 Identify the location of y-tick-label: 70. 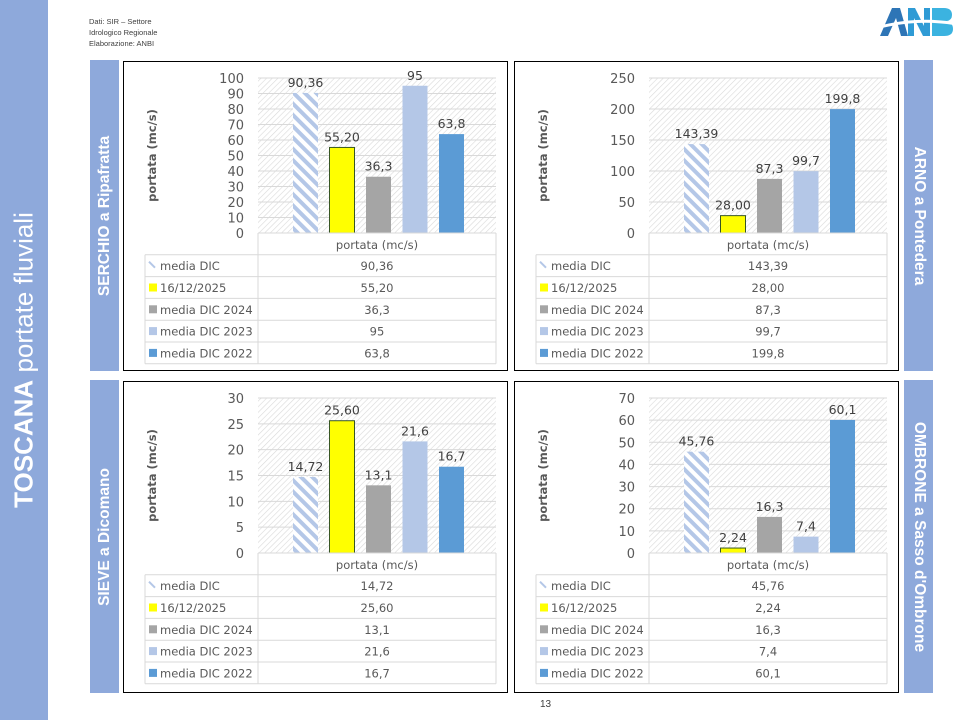
(626, 399).